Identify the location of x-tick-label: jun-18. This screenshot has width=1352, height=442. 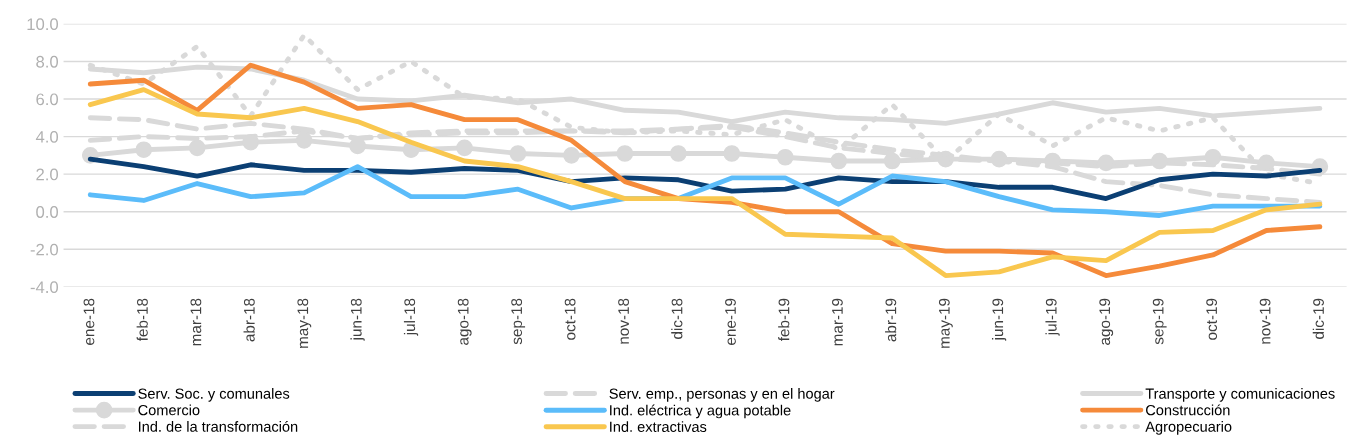
(357, 319).